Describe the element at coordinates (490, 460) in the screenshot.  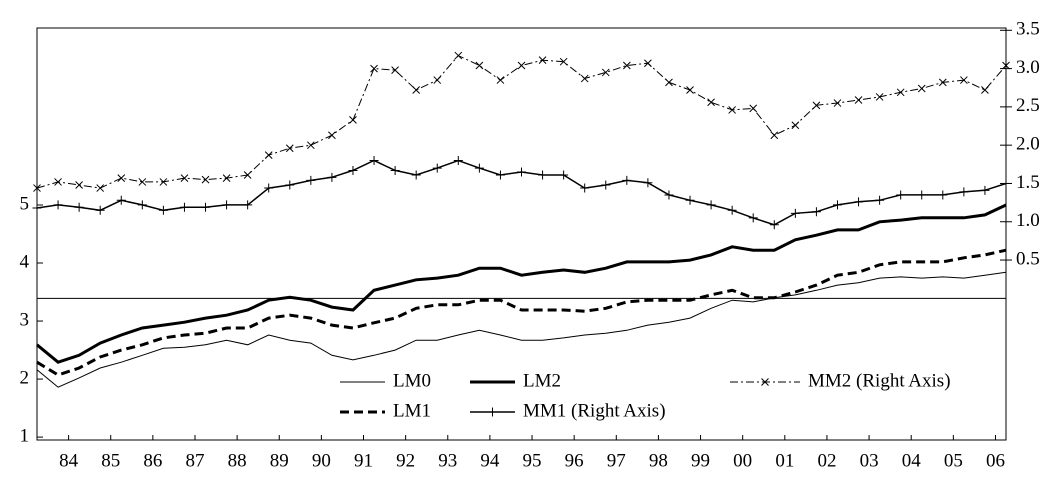
I see `x-tick-label: 94` at that location.